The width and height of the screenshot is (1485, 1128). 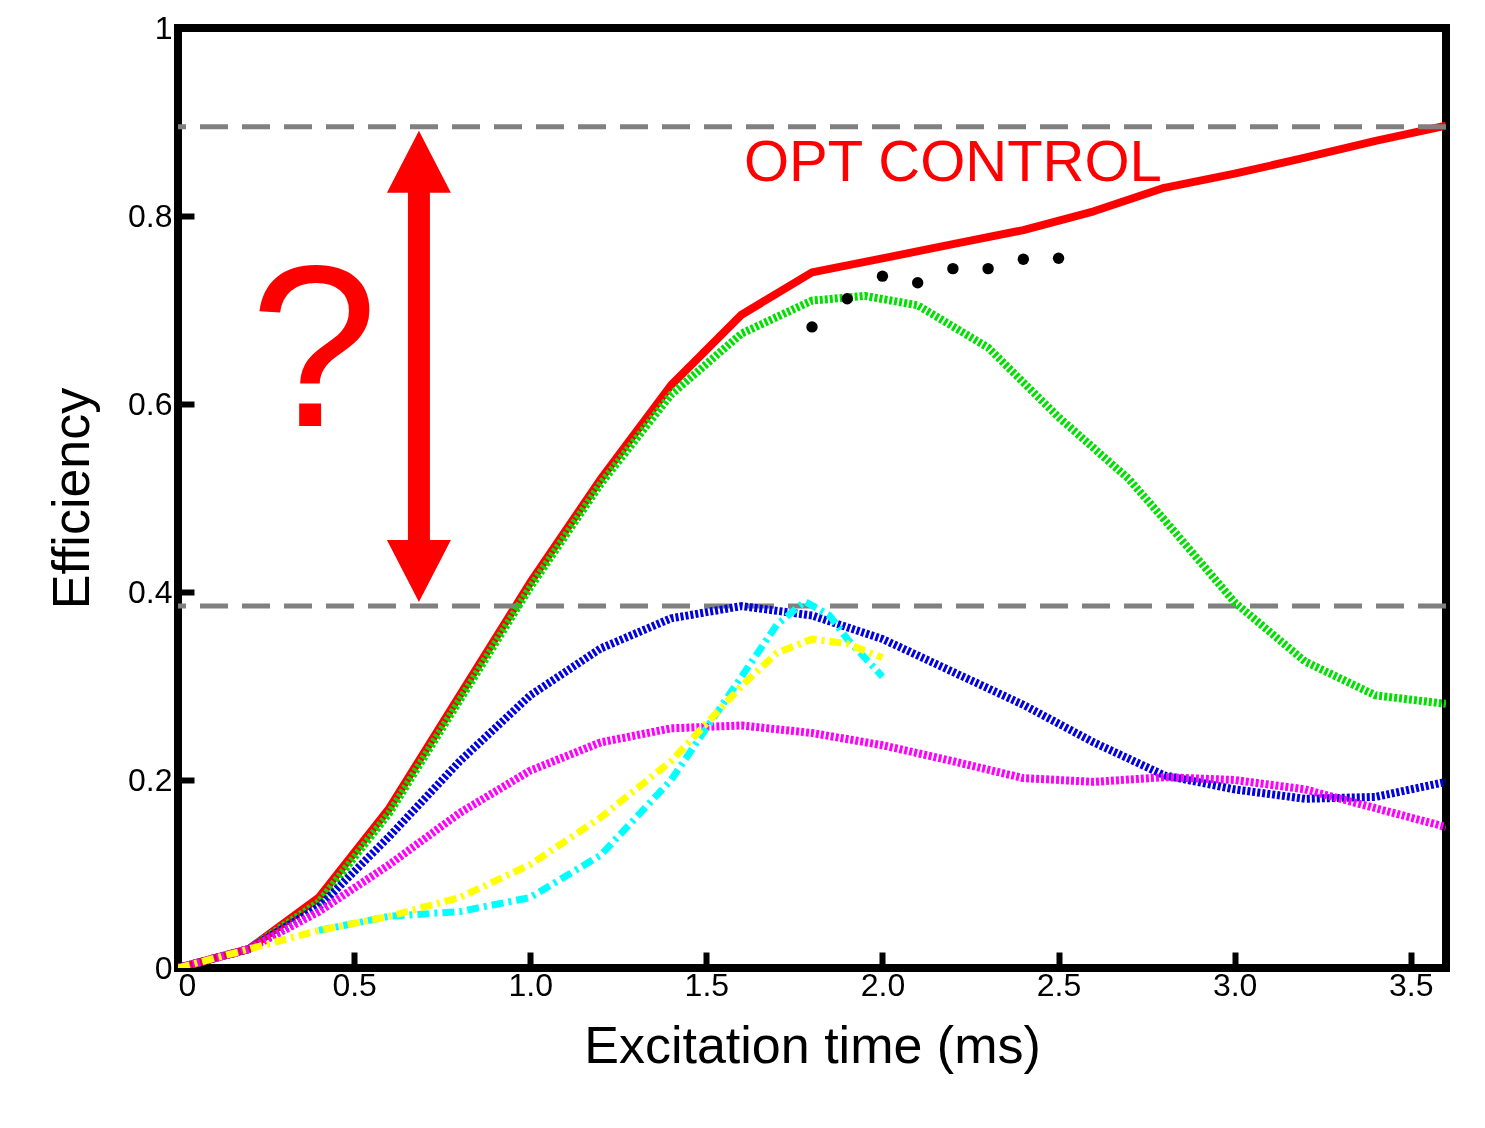 I want to click on x-tick-label: 0.5, so click(x=354, y=984).